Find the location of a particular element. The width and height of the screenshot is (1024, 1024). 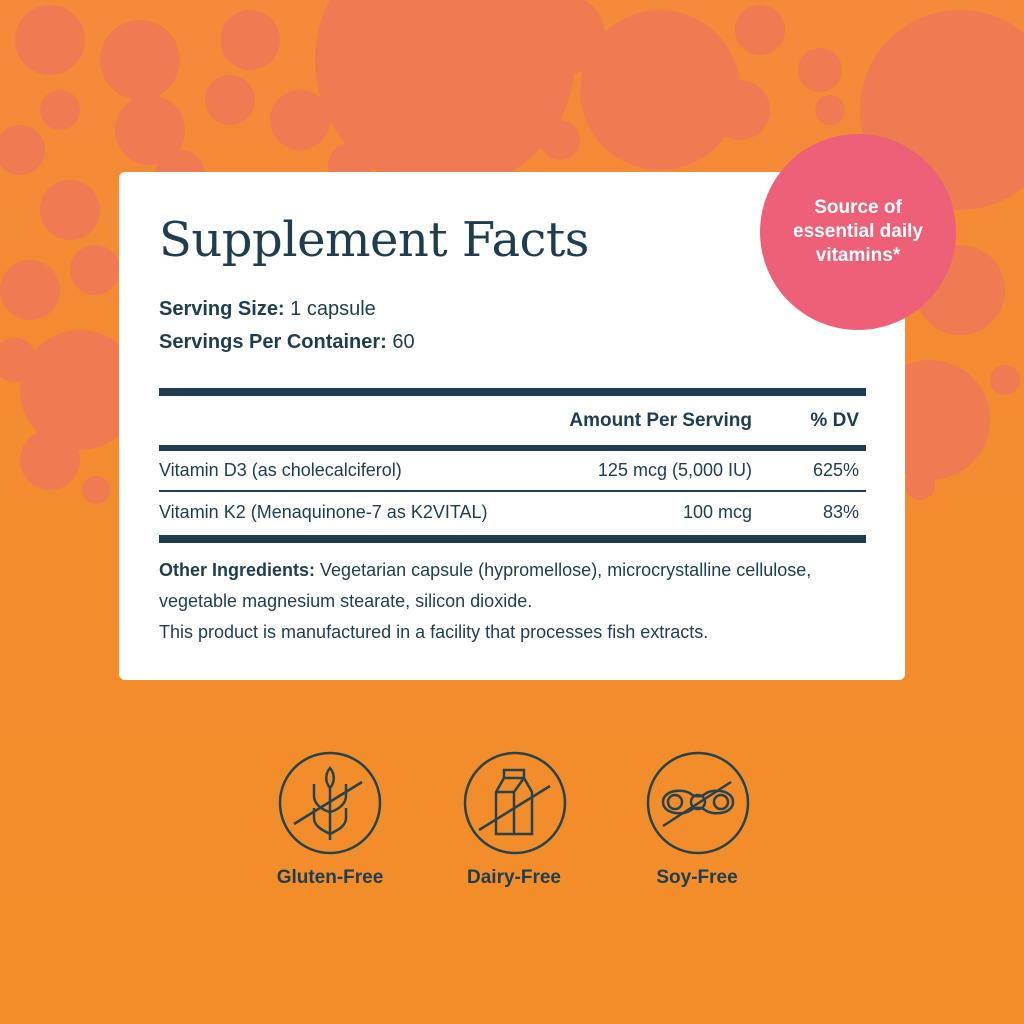

serving-size-value: 1 capsule is located at coordinates (333, 309).